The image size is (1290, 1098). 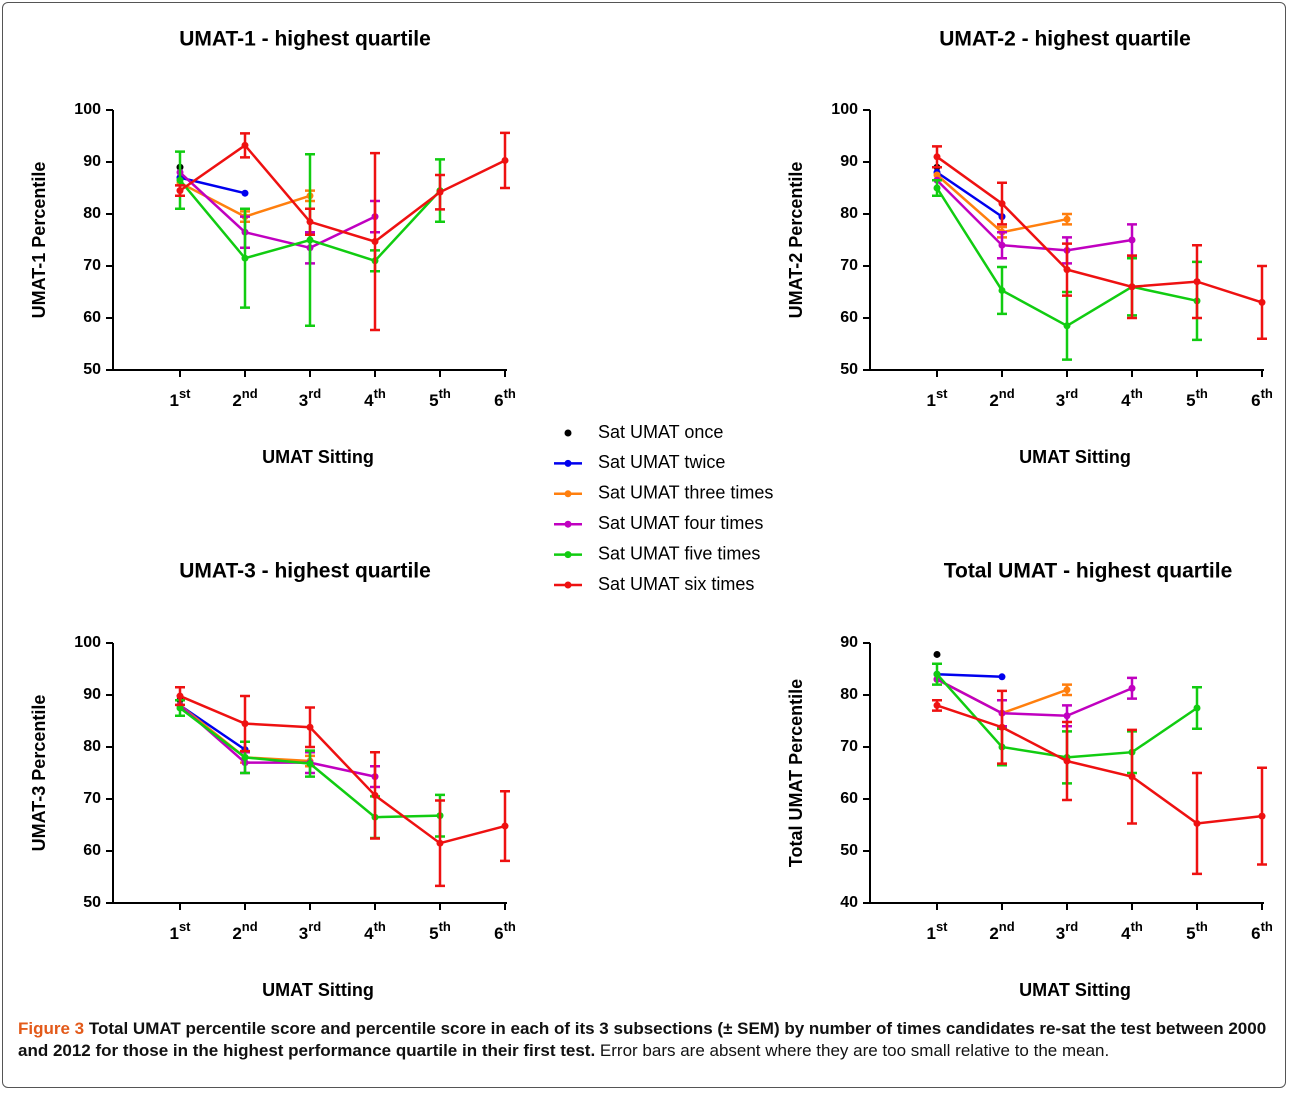 What do you see at coordinates (796, 773) in the screenshot?
I see `y-axis-label: Total UMAT Percentile` at bounding box center [796, 773].